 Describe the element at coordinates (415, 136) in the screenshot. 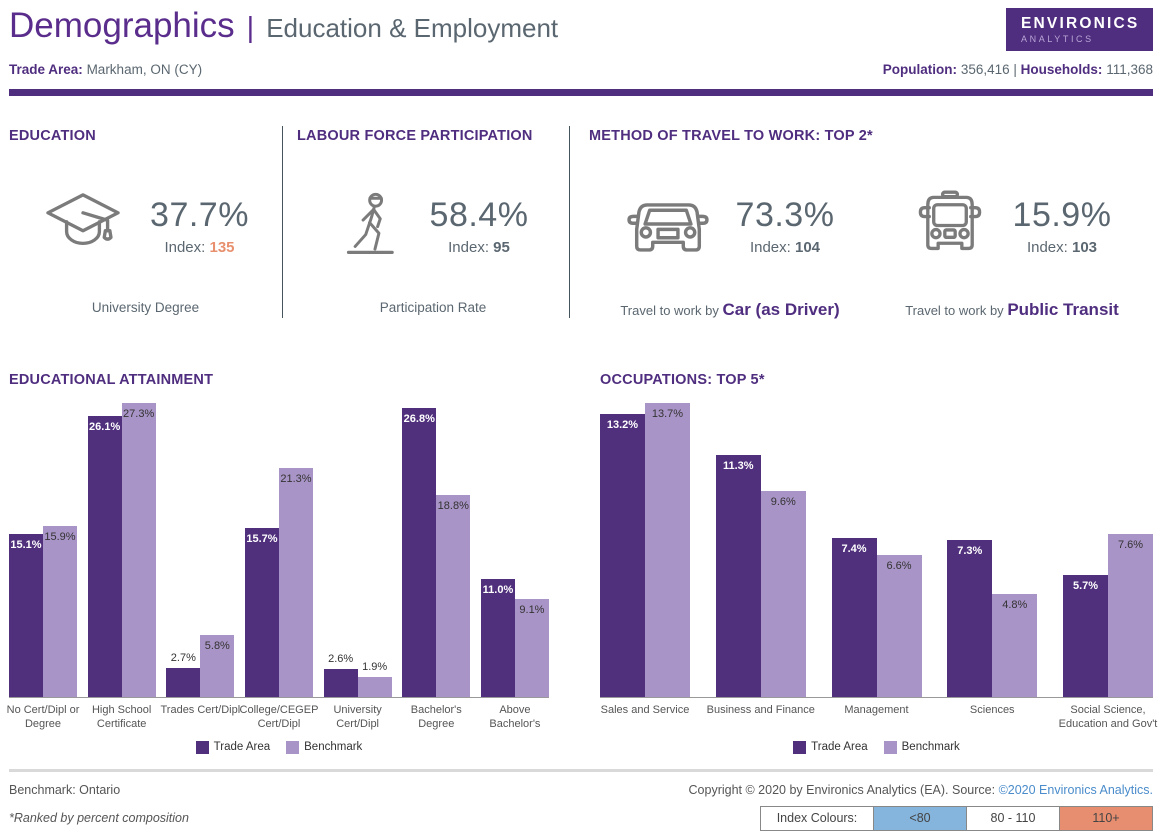

I see `labour-force-section-title: LABOUR FORCE PARTICIPATION` at that location.